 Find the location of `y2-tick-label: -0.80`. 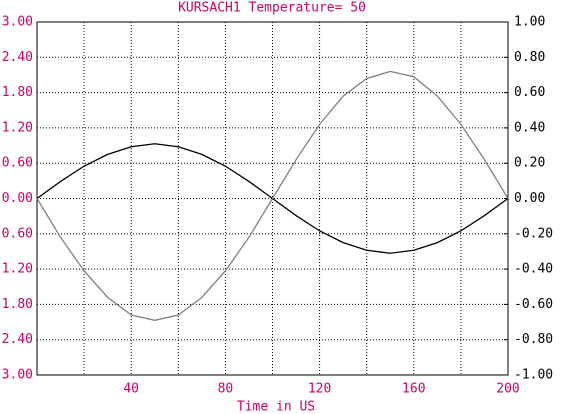

y2-tick-label: -0.80 is located at coordinates (533, 339).